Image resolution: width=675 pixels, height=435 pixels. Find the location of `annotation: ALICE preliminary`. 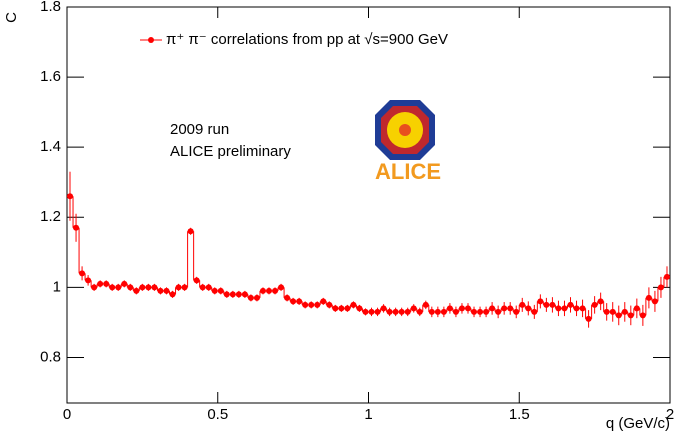

annotation: ALICE preliminary is located at coordinates (230, 151).